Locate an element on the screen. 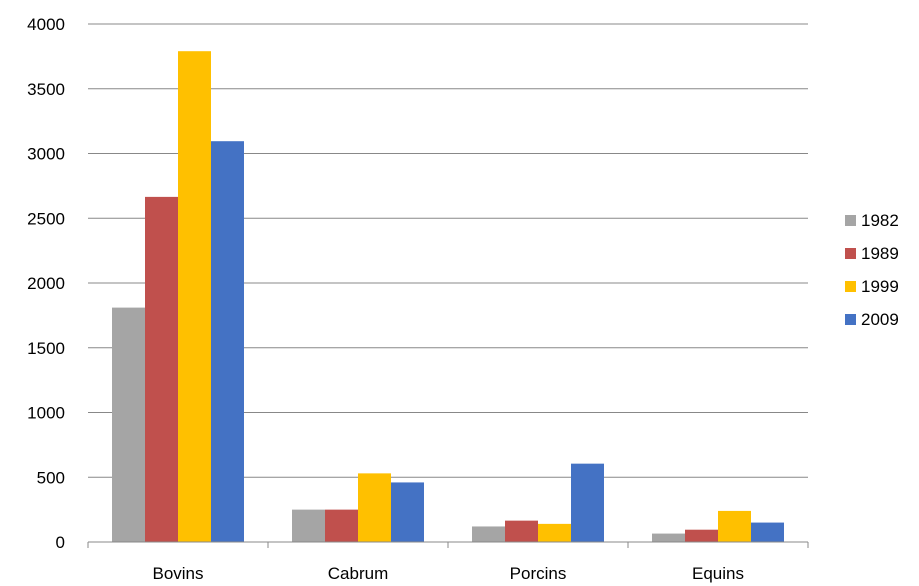 The width and height of the screenshot is (919, 586). y-tick-label: 500 is located at coordinates (51, 477).